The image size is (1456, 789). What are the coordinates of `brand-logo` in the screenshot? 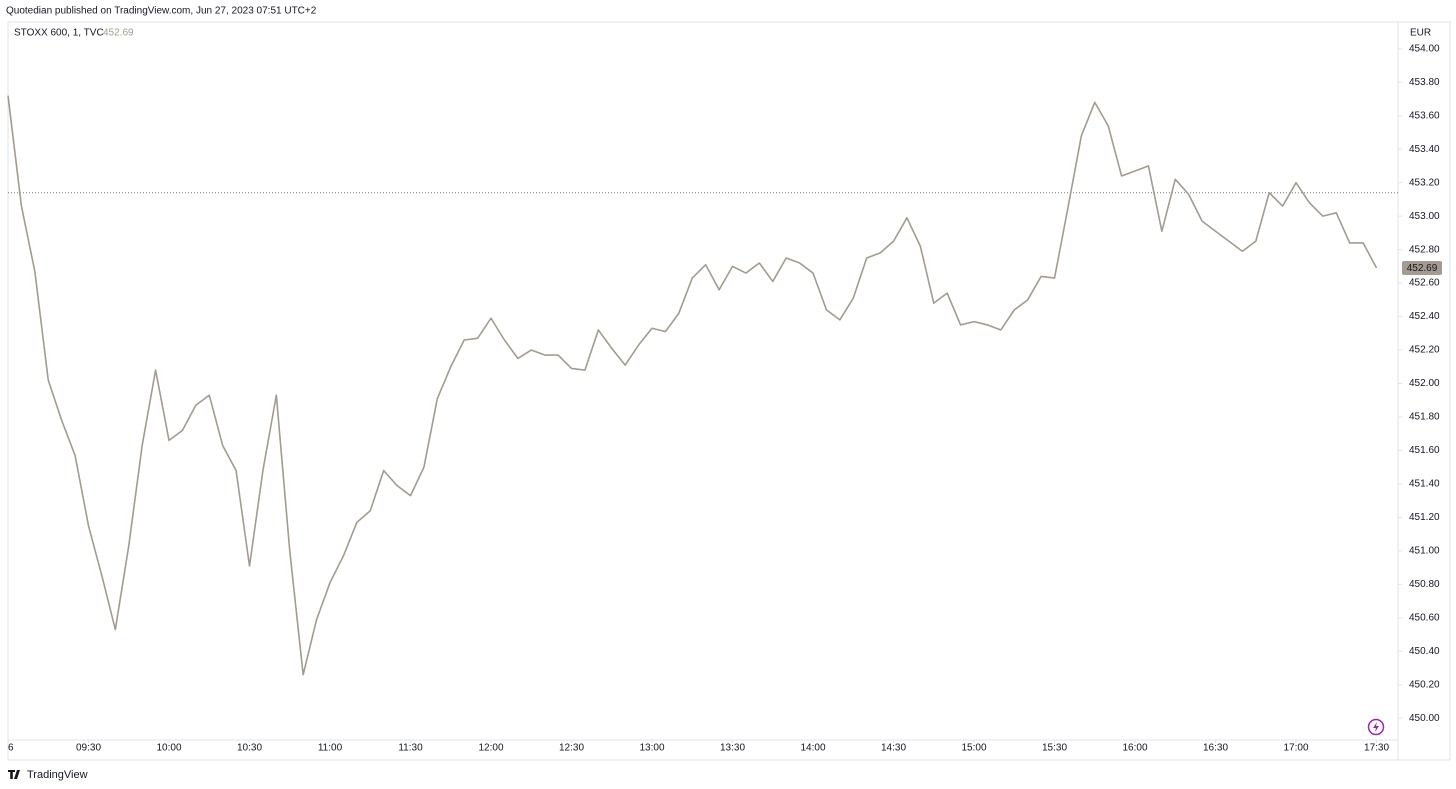 It's located at (14, 774).